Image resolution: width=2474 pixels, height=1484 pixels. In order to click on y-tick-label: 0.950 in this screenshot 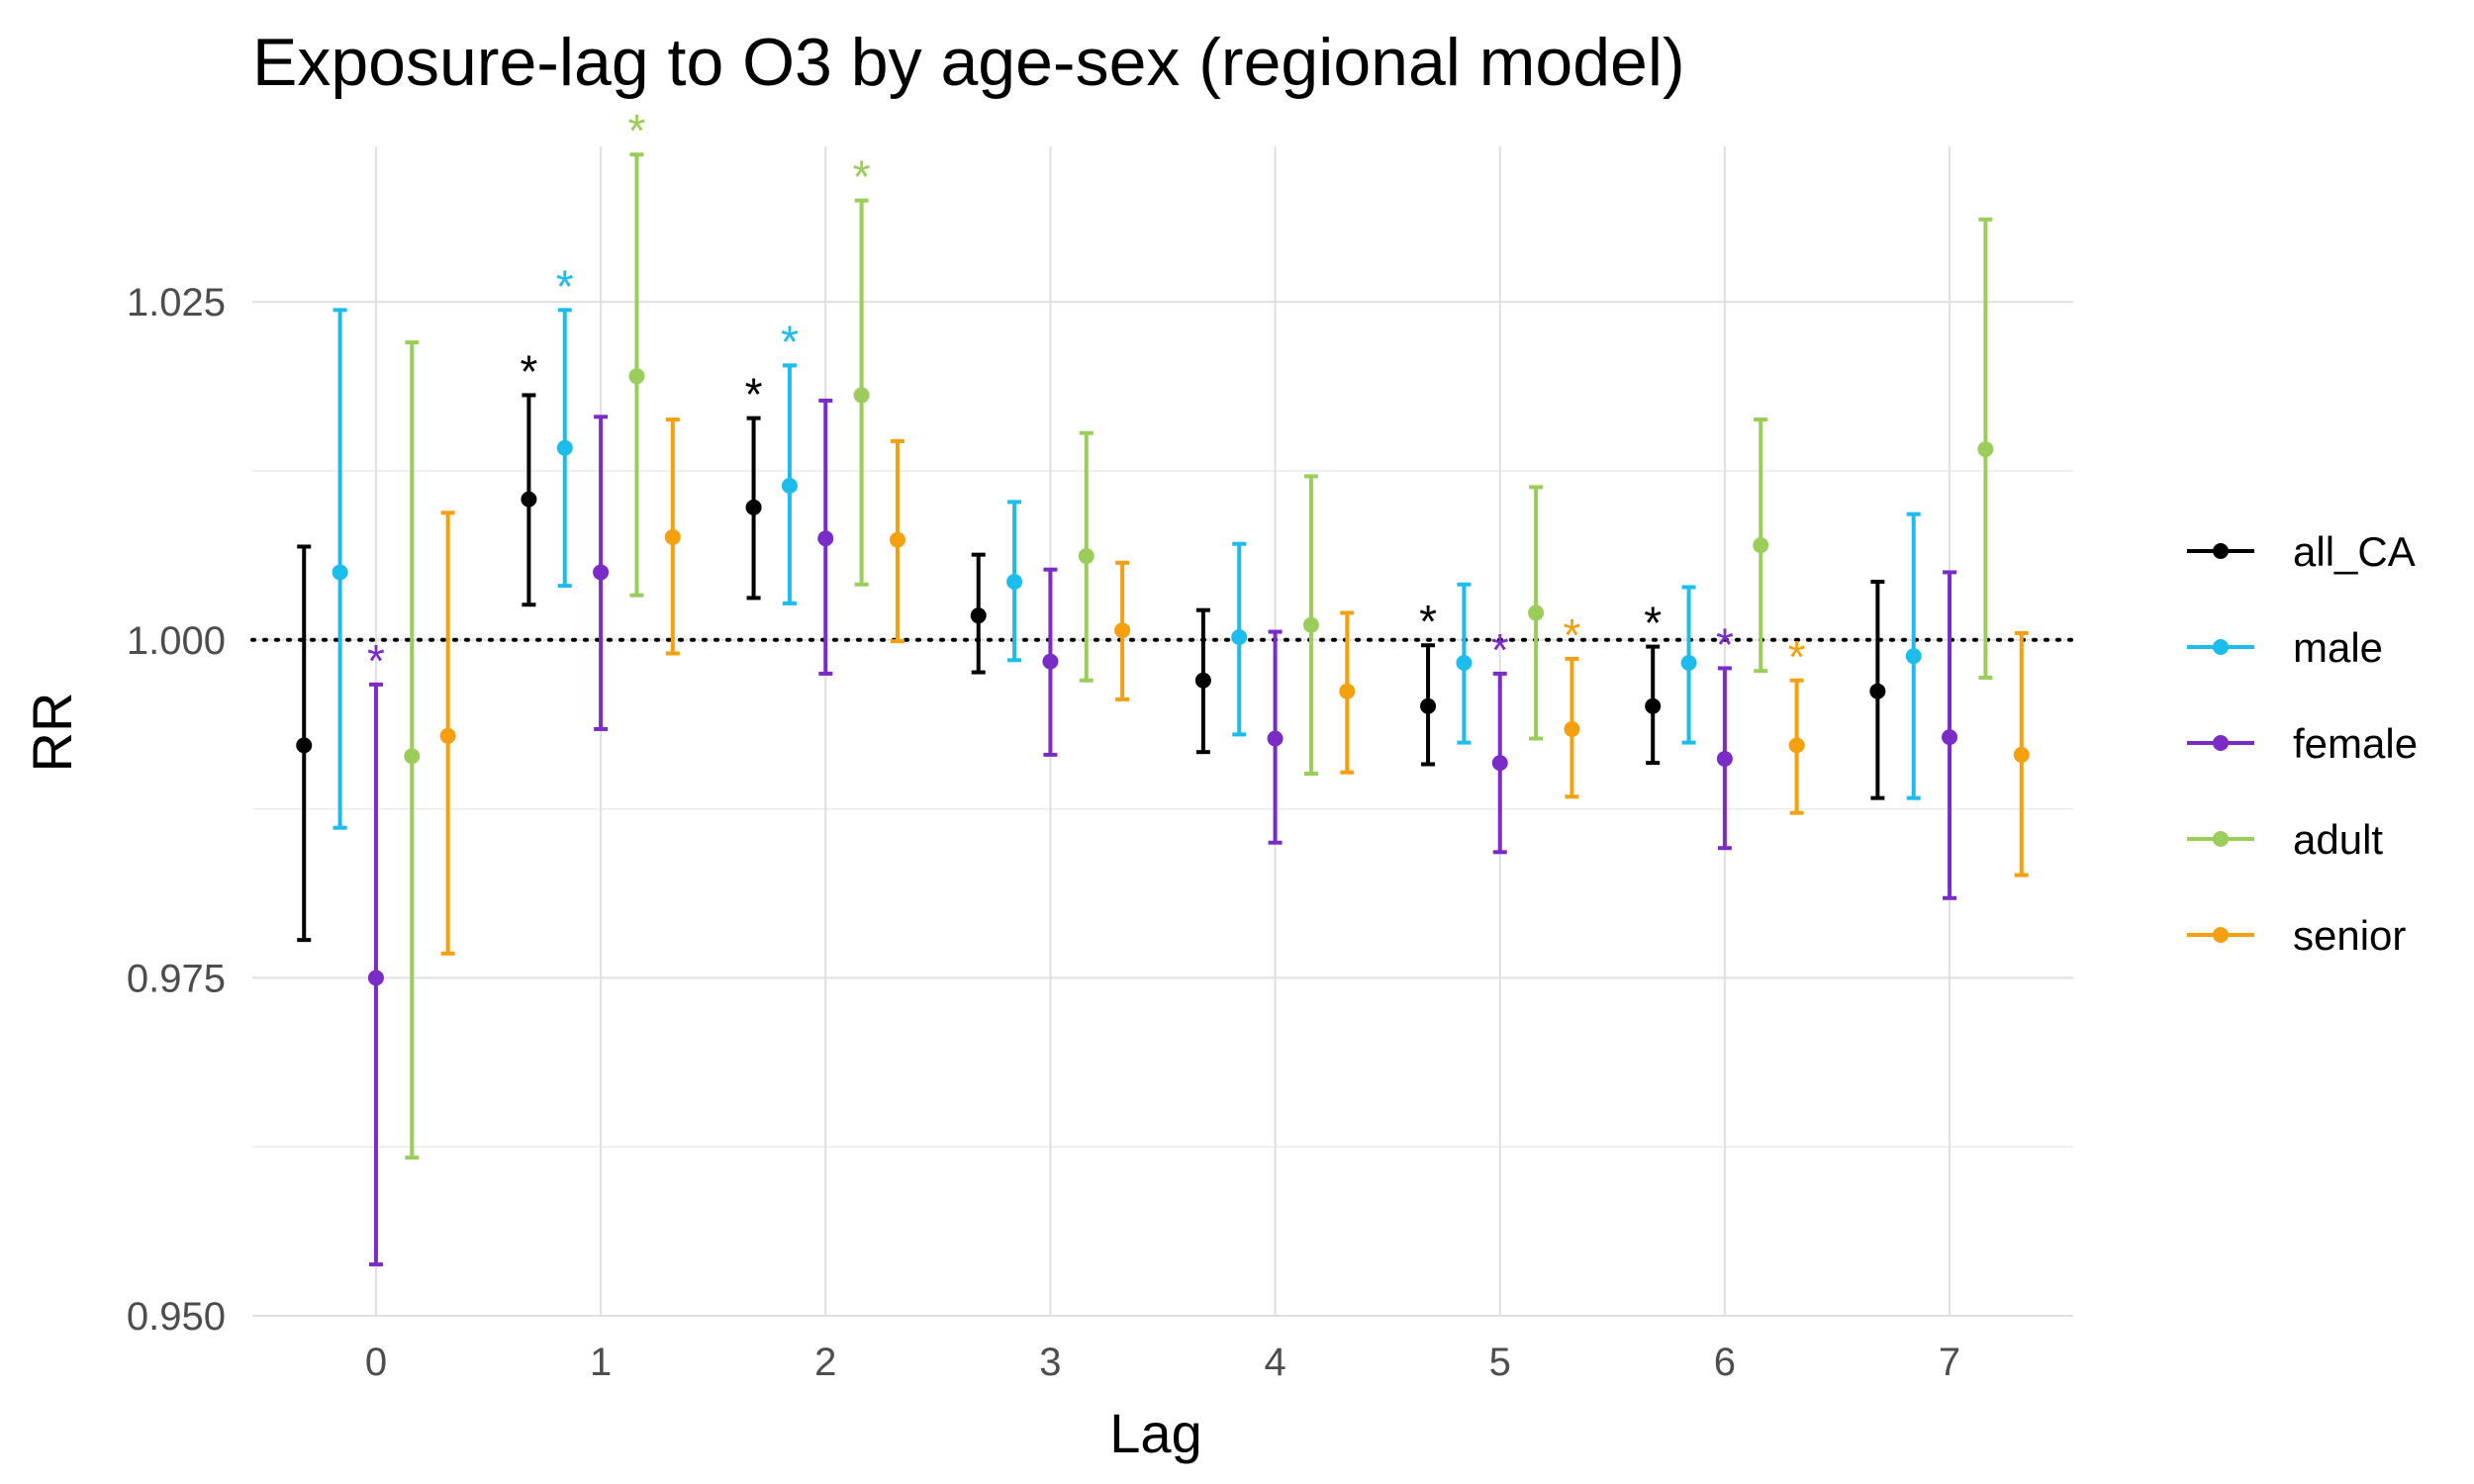, I will do `click(177, 1317)`.